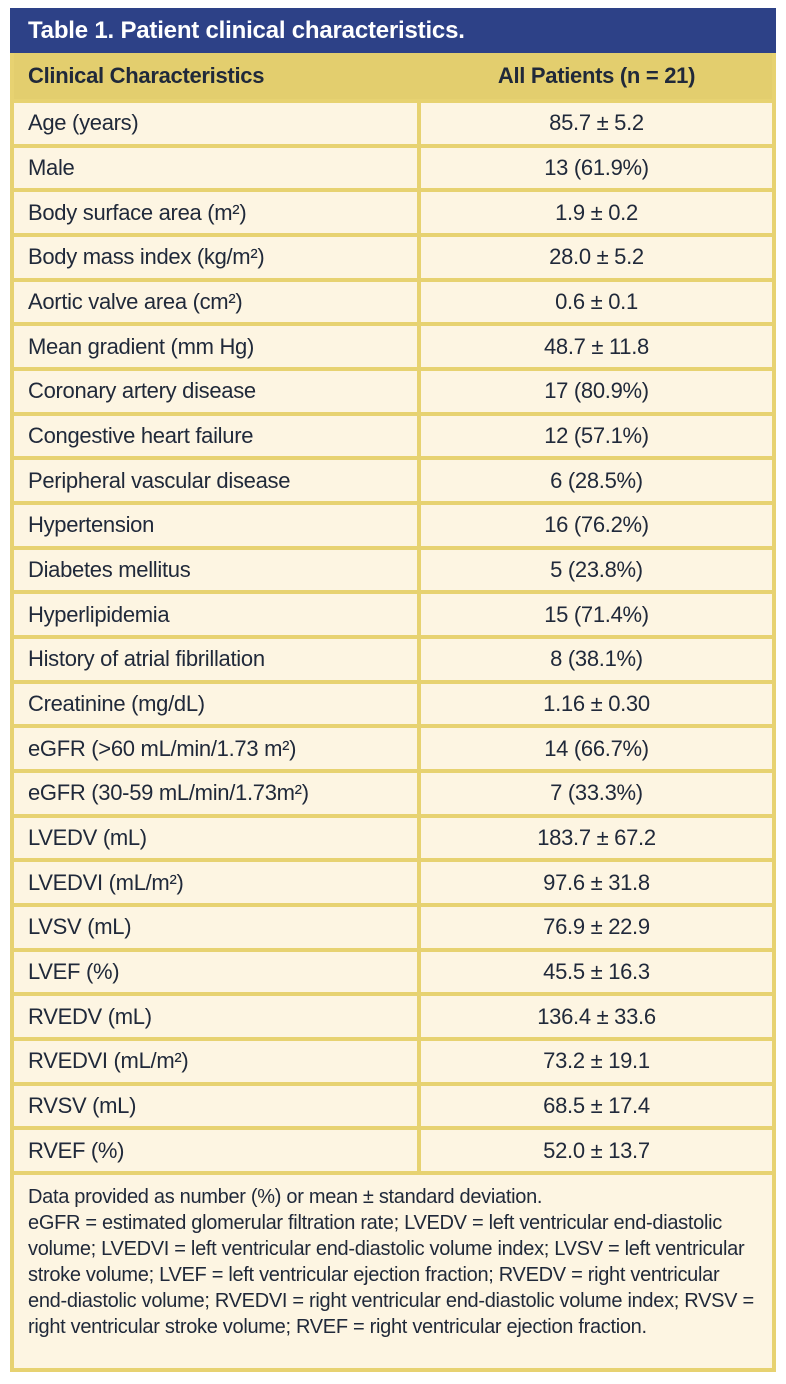 This screenshot has width=786, height=1384. I want to click on table-row: RVEF (%) 52.0 ± 13.7, so click(393, 1149).